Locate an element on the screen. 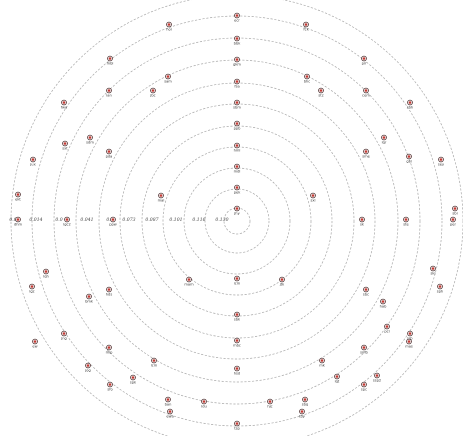 This screenshot has height=436, width=463. node-label: sbk is located at coordinates (237, 320).